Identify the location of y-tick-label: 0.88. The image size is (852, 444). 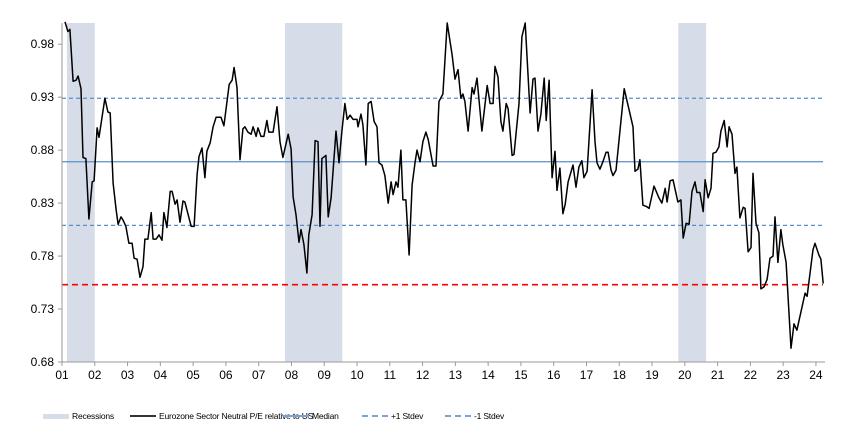
(43, 150).